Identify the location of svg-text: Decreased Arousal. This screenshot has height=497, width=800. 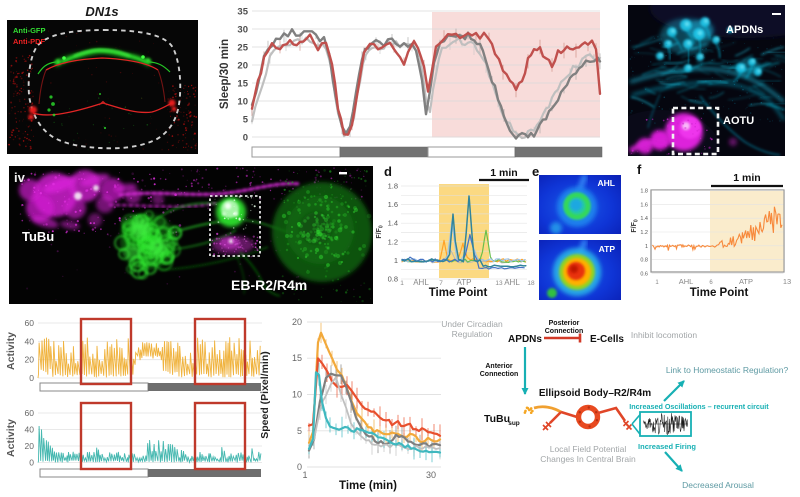
(718, 485).